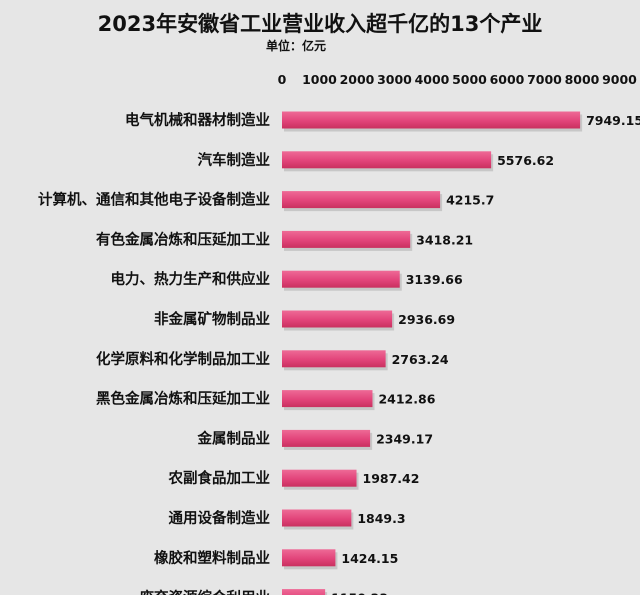 The width and height of the screenshot is (640, 595). Describe the element at coordinates (619, 79) in the screenshot. I see `x-tick-label: 9000` at that location.